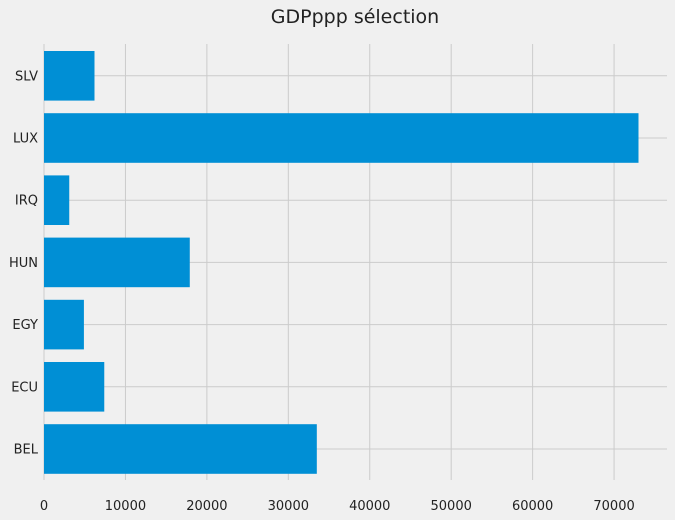 The width and height of the screenshot is (675, 520). Describe the element at coordinates (451, 506) in the screenshot. I see `x-tick-label: 50000` at that location.